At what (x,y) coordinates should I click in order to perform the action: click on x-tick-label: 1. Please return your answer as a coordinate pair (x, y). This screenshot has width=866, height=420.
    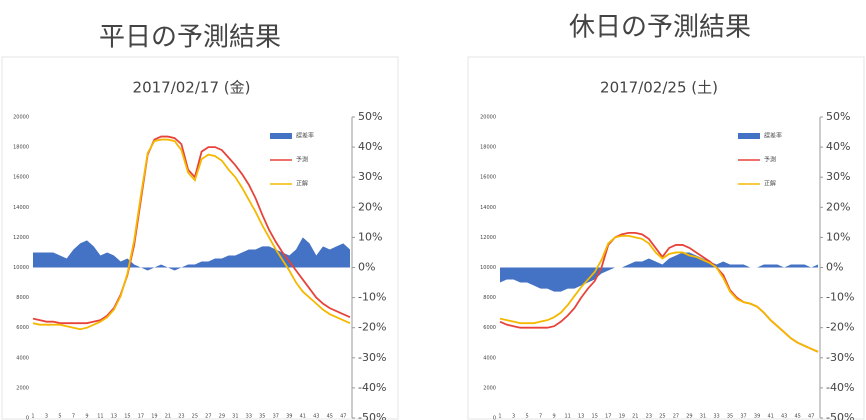
    Looking at the image, I should click on (499, 417).